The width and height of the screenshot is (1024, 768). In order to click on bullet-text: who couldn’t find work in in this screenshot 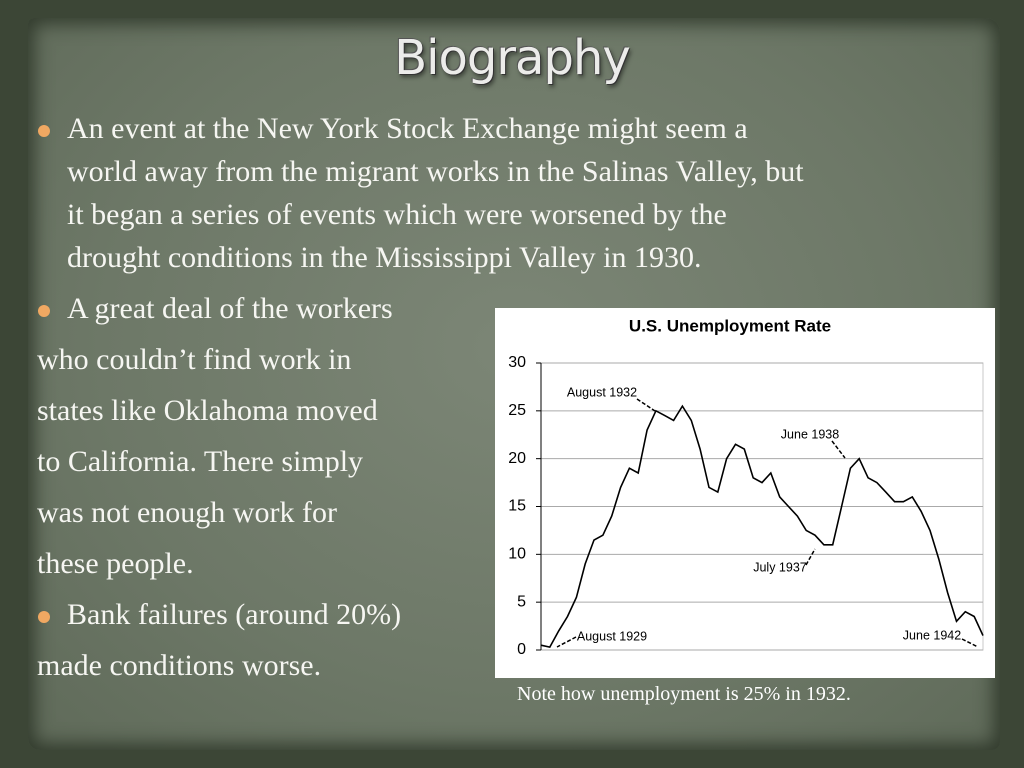, I will do `click(194, 359)`.